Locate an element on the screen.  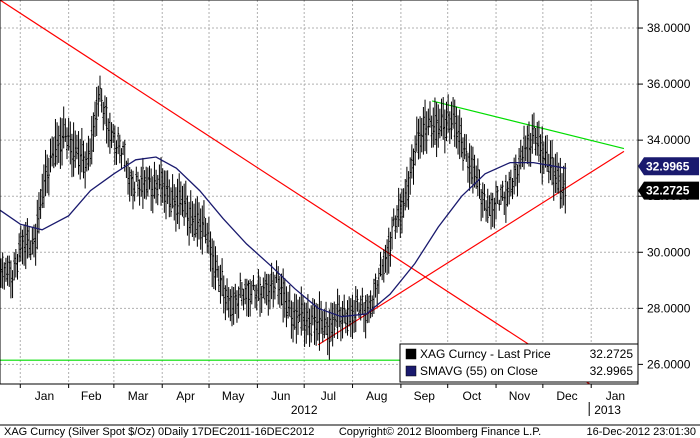
legend-box is located at coordinates (519, 363).